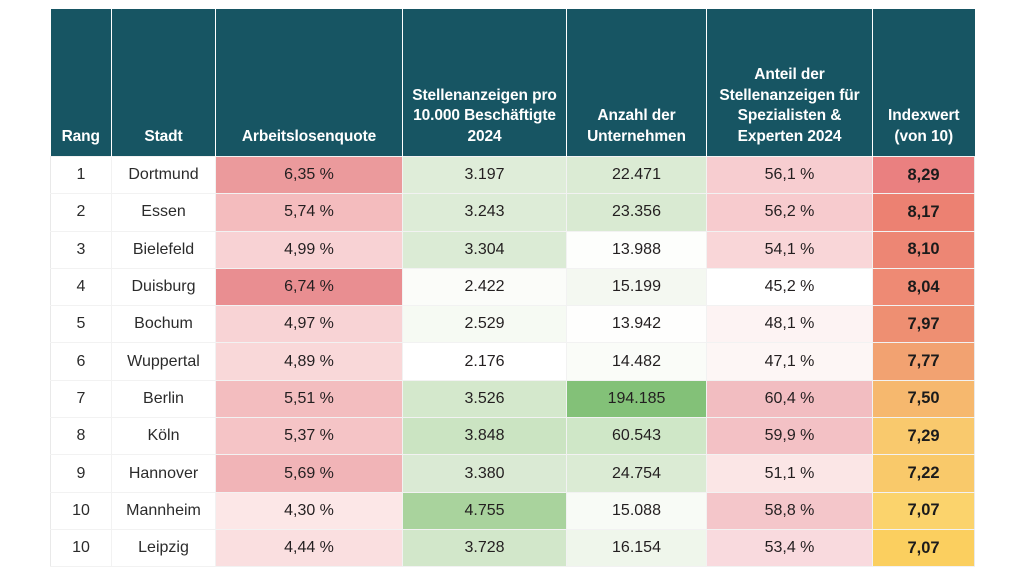 The height and width of the screenshot is (576, 1024). I want to click on table-row: 2 Essen 5,74 % 3.243 23.356 56,2 % 8,17, so click(512, 212).